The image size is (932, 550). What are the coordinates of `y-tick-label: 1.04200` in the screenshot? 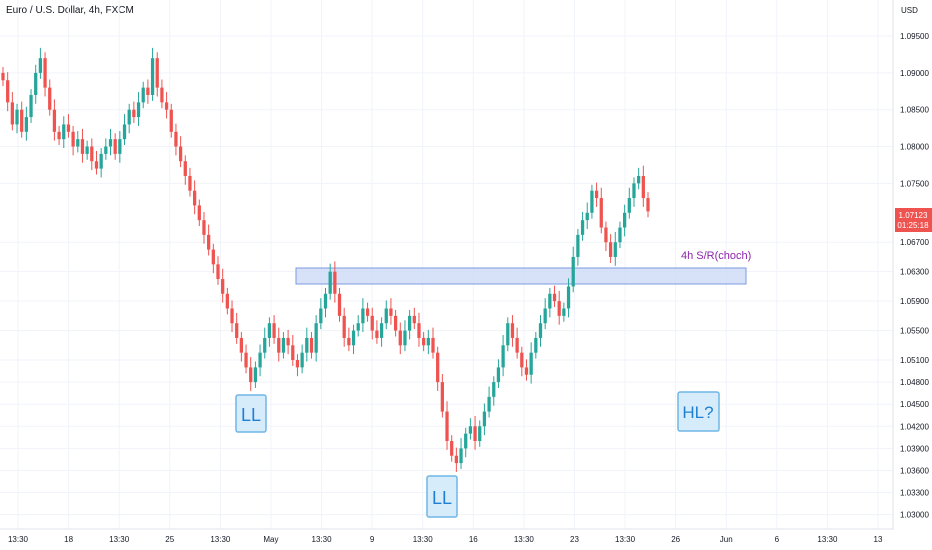 It's located at (914, 426).